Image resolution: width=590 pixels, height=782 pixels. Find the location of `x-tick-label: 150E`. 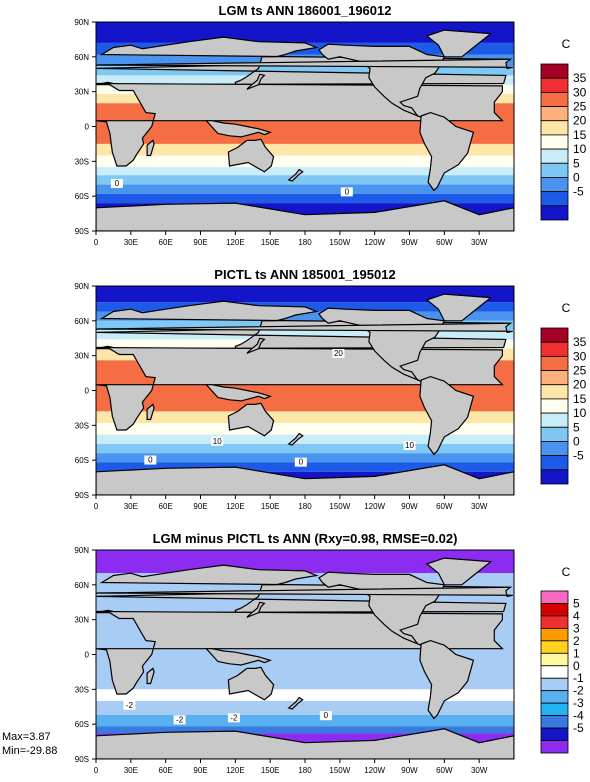

x-tick-label: 150E is located at coordinates (270, 506).